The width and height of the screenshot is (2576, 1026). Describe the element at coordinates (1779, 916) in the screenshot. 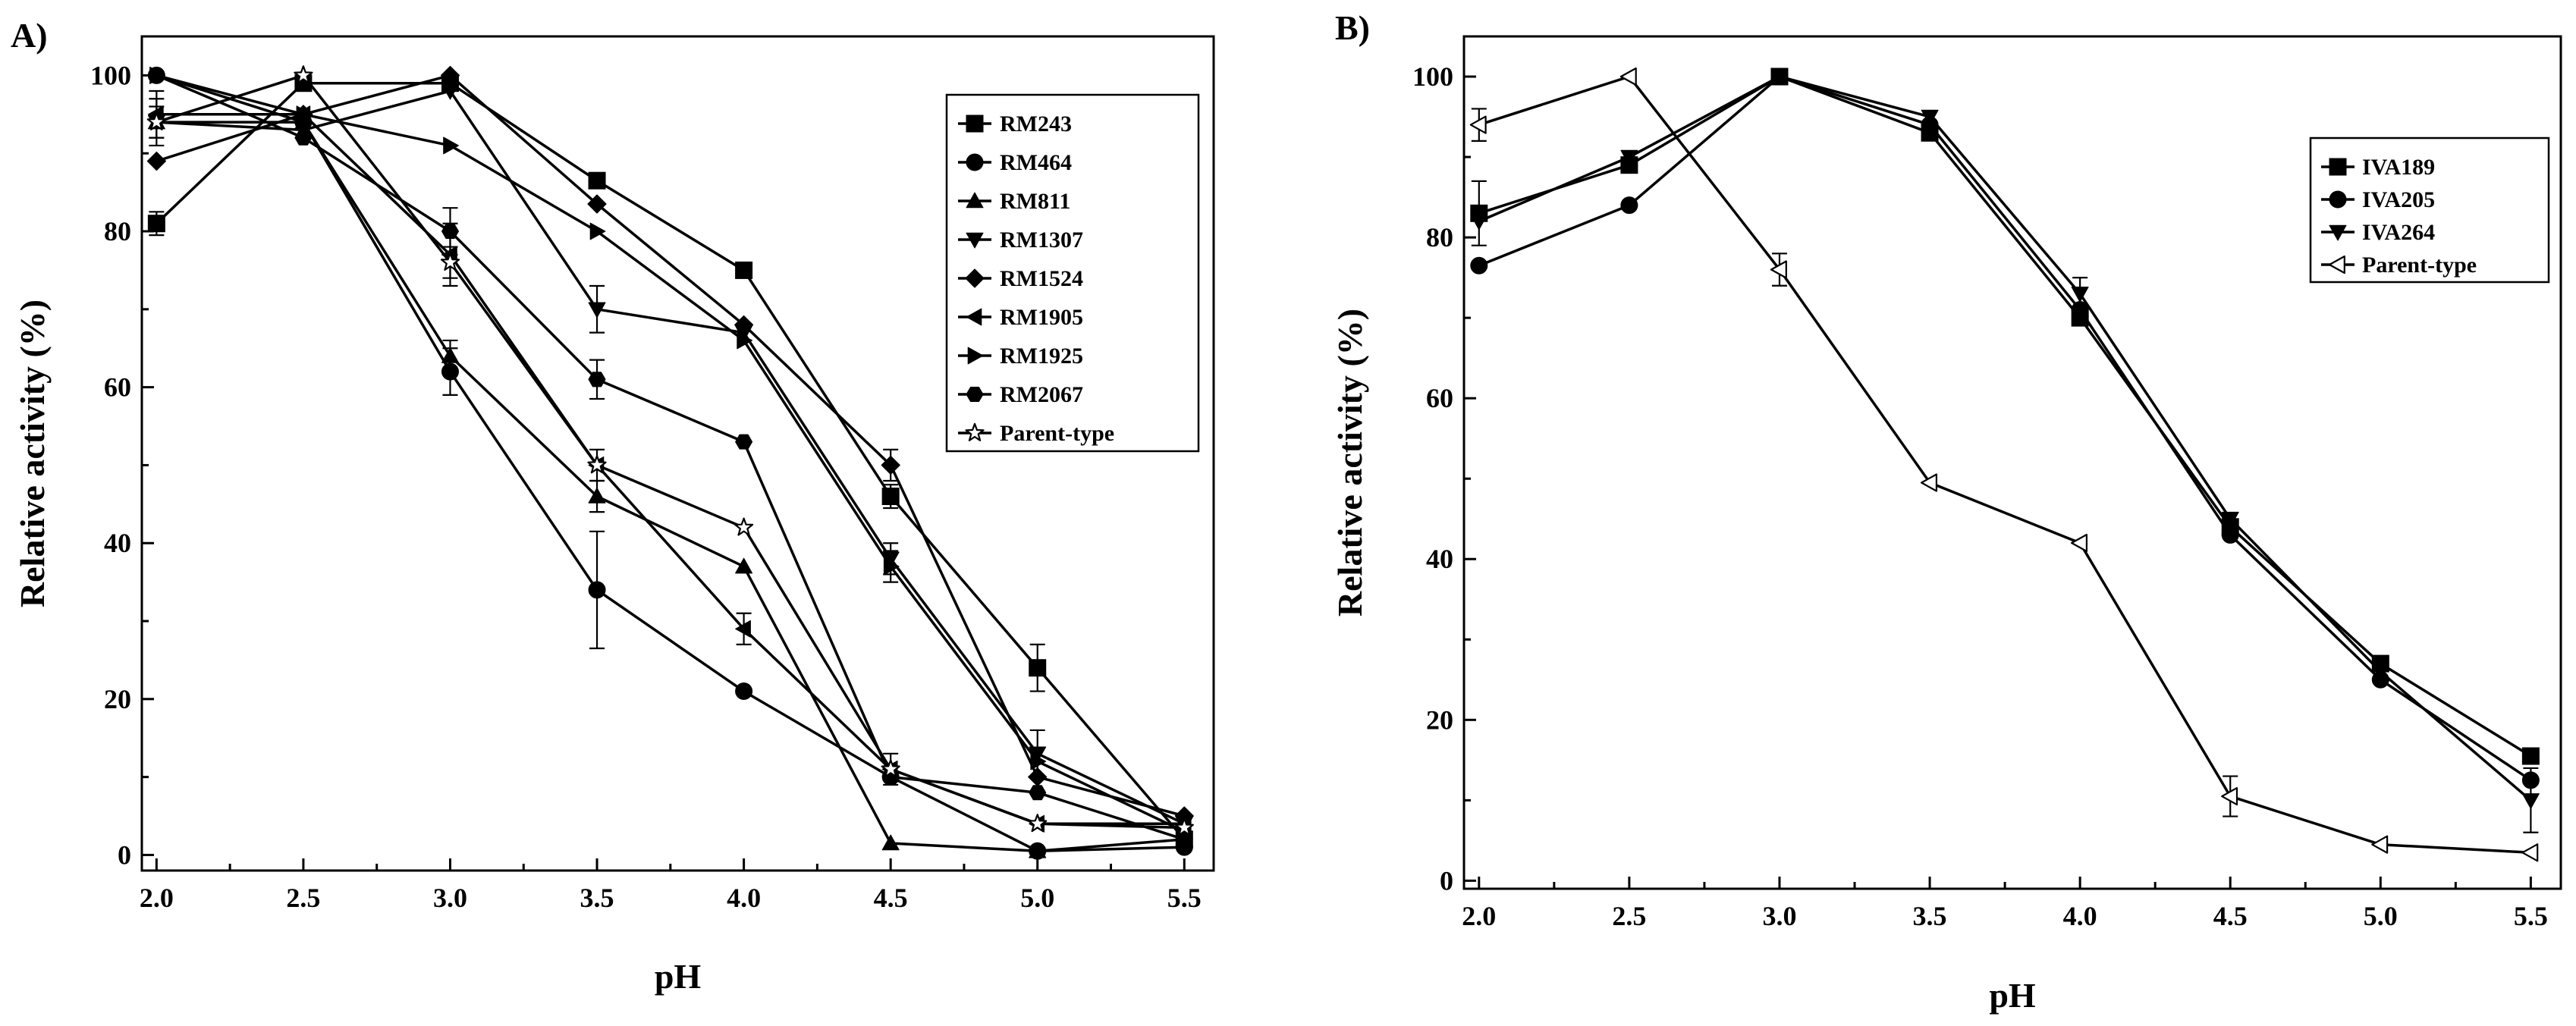

I see `x-tick-label: 3.0` at that location.